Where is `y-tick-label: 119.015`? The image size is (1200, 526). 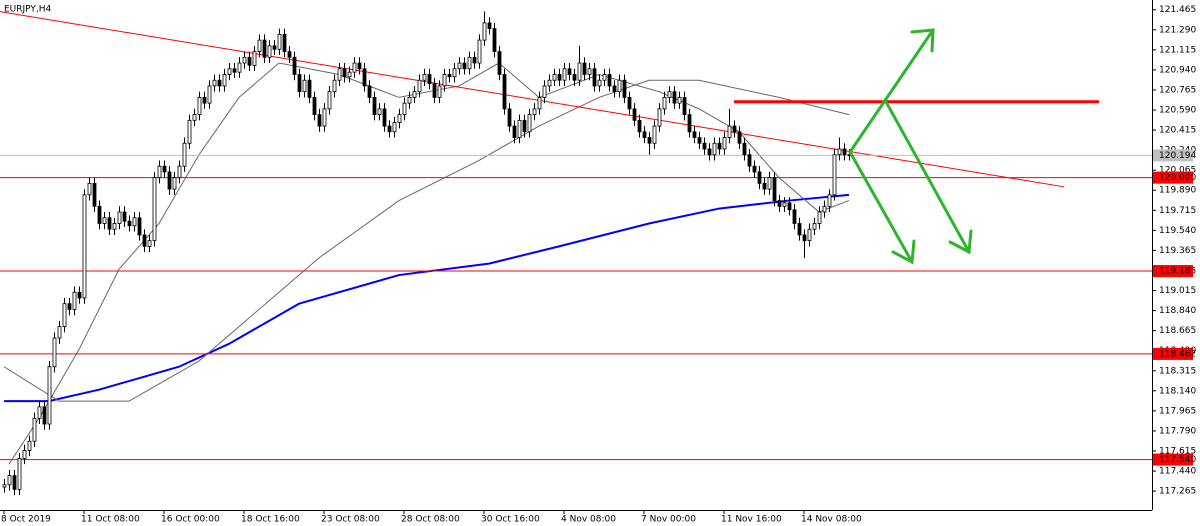
y-tick-label: 119.015 is located at coordinates (1177, 291).